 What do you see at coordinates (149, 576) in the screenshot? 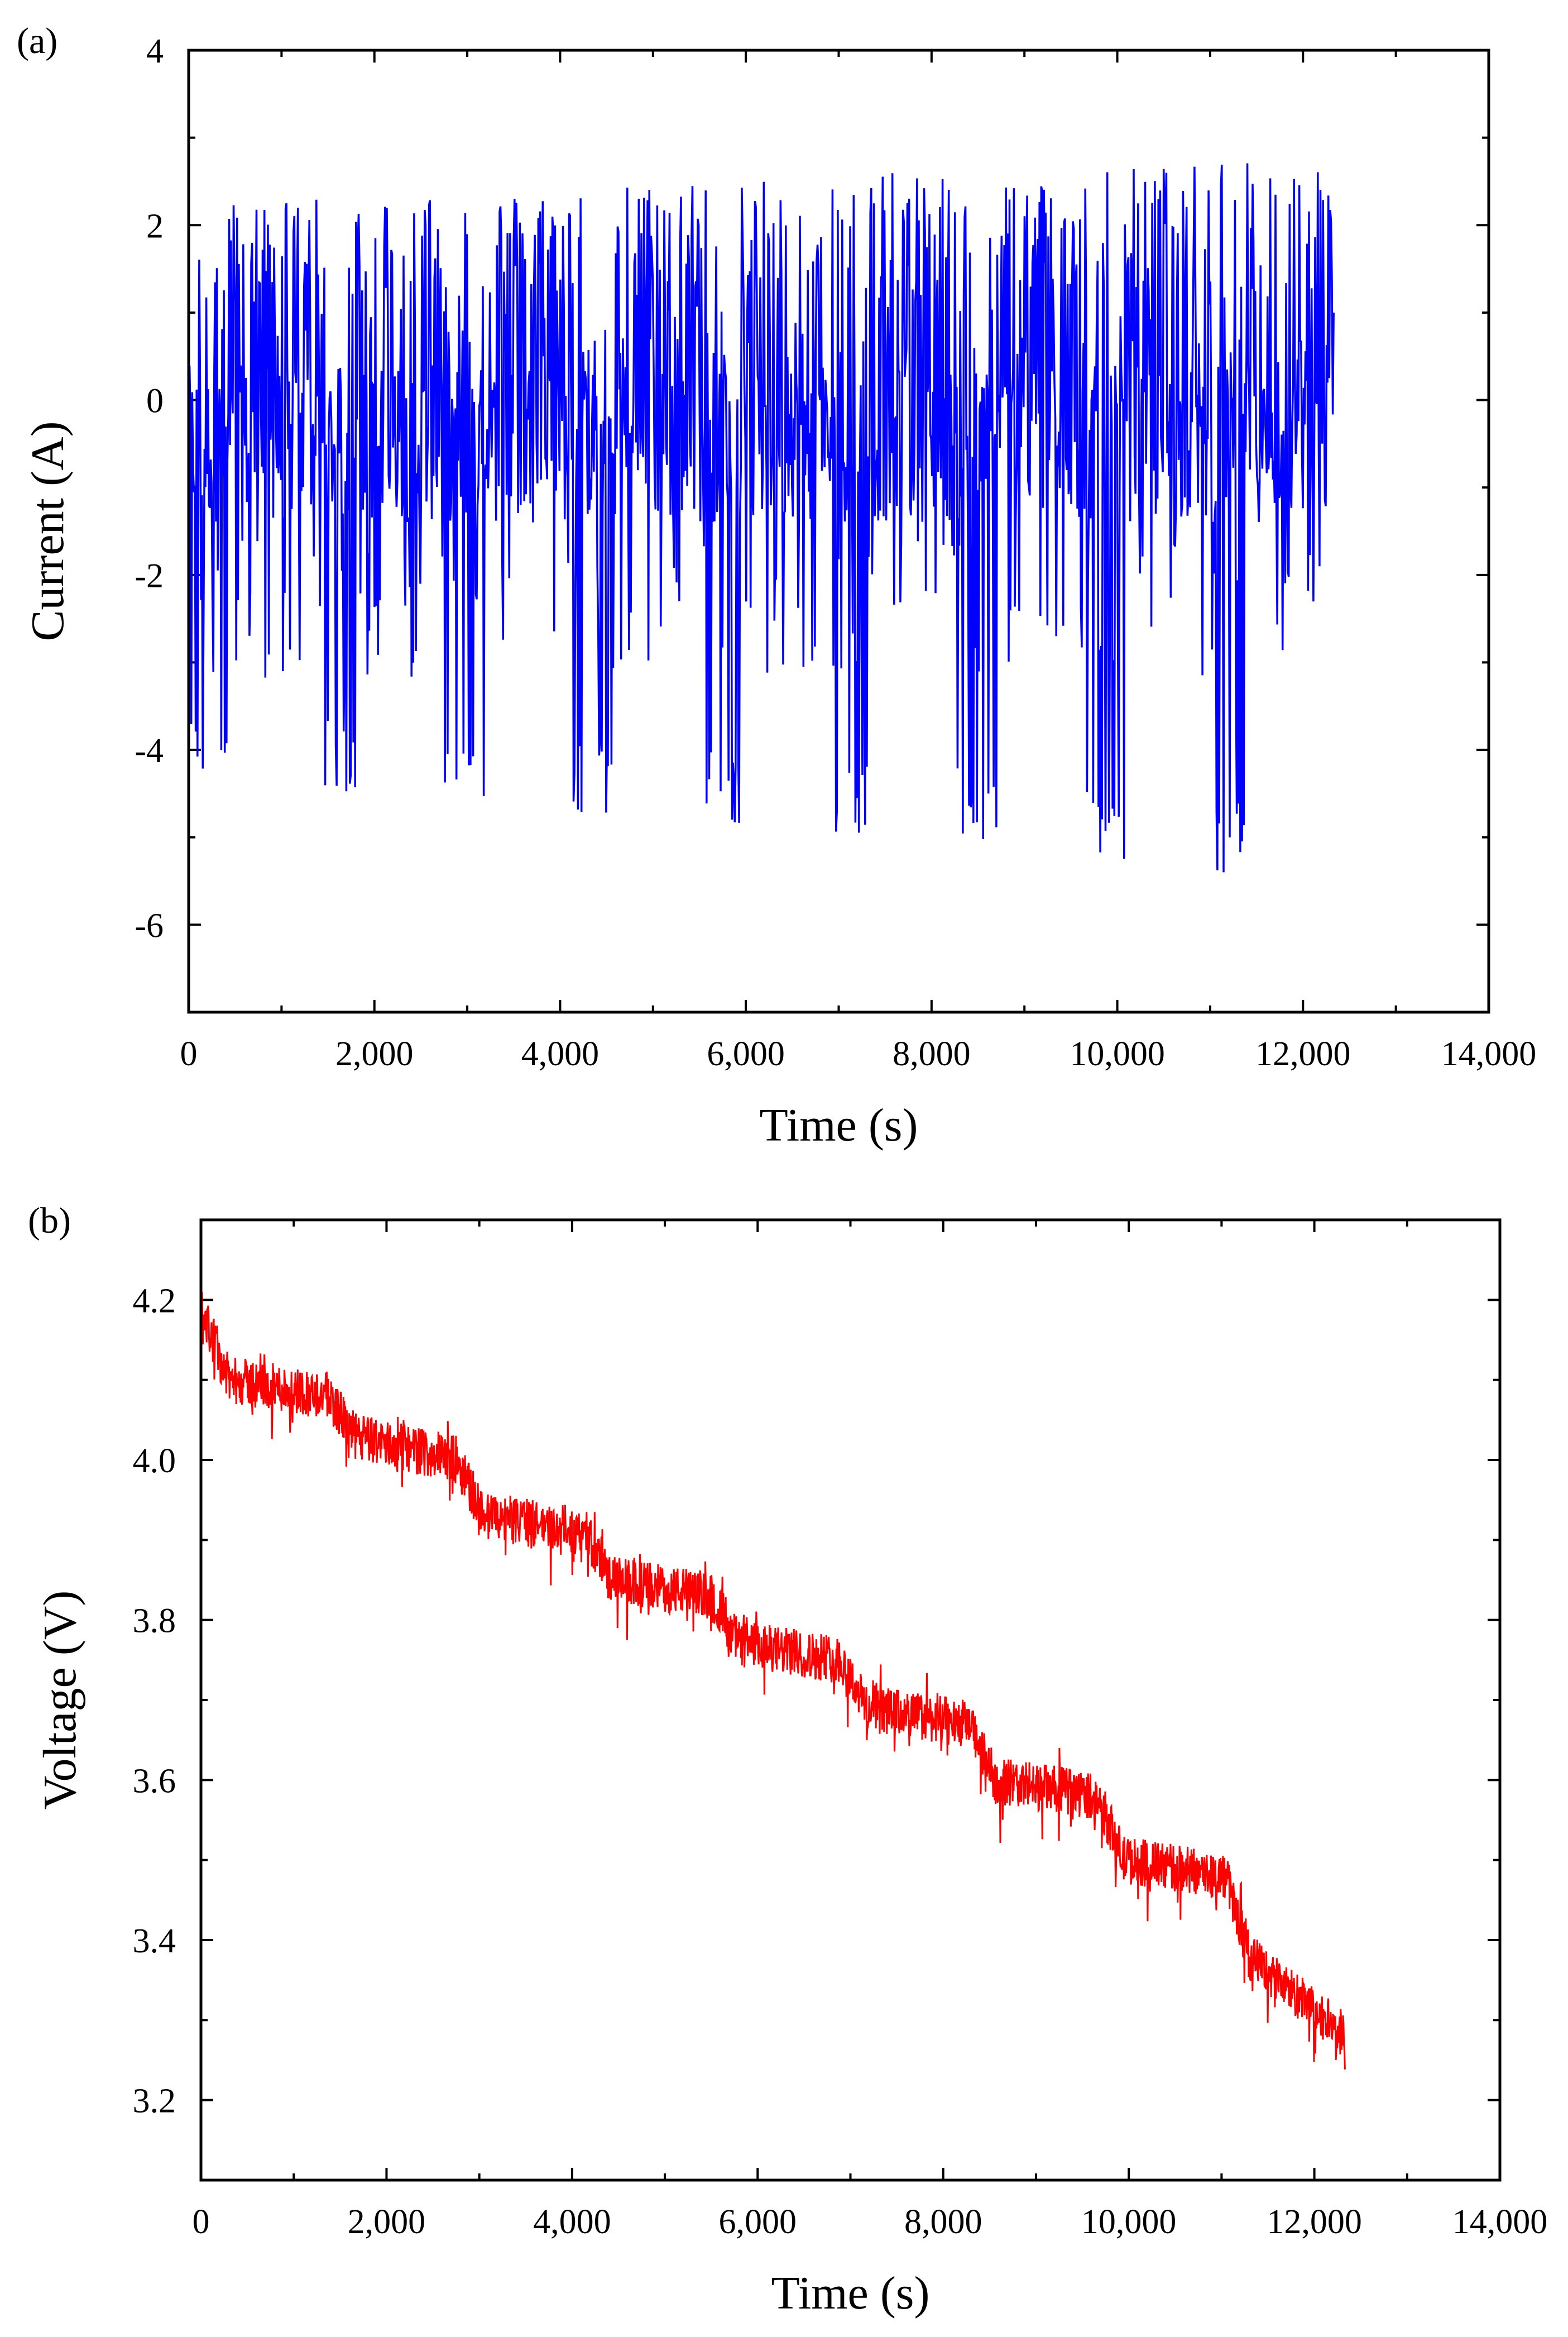
I see `y-tick-label: -2` at bounding box center [149, 576].